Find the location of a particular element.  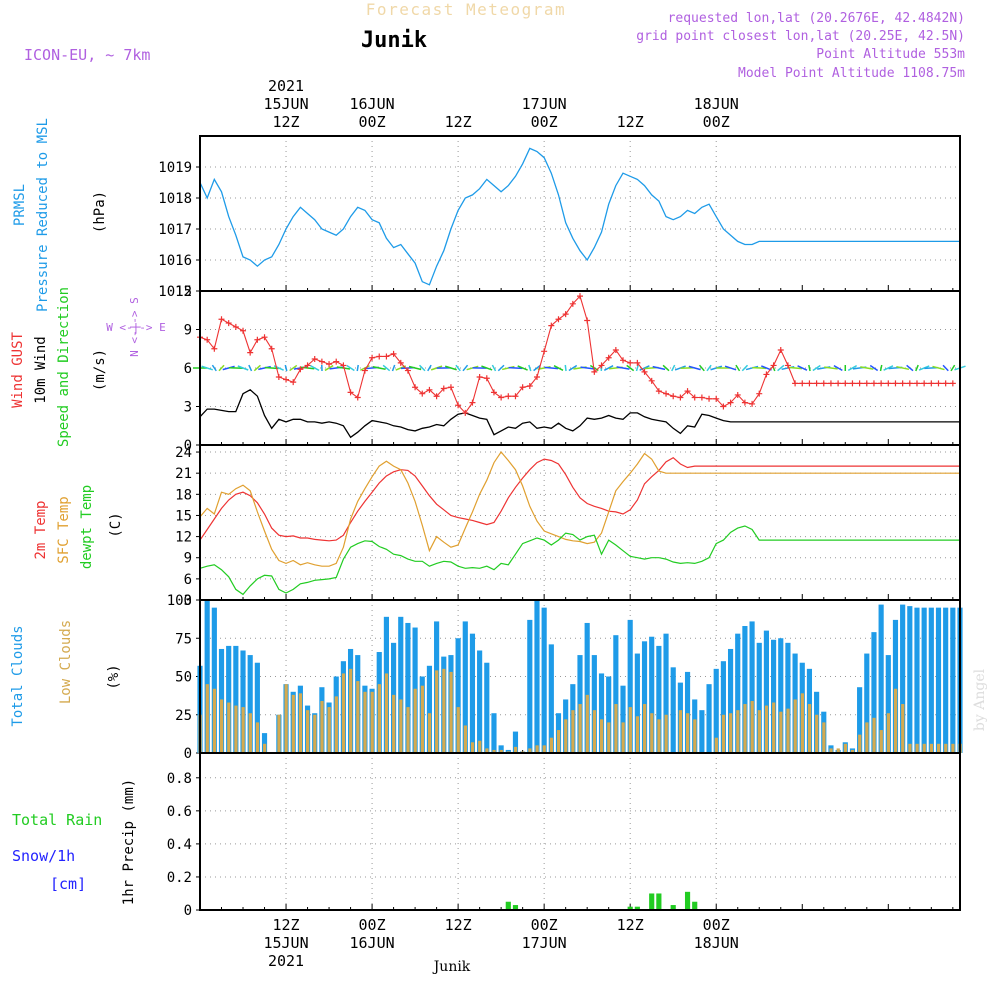

y-tick-label: 1017 is located at coordinates (175, 230).